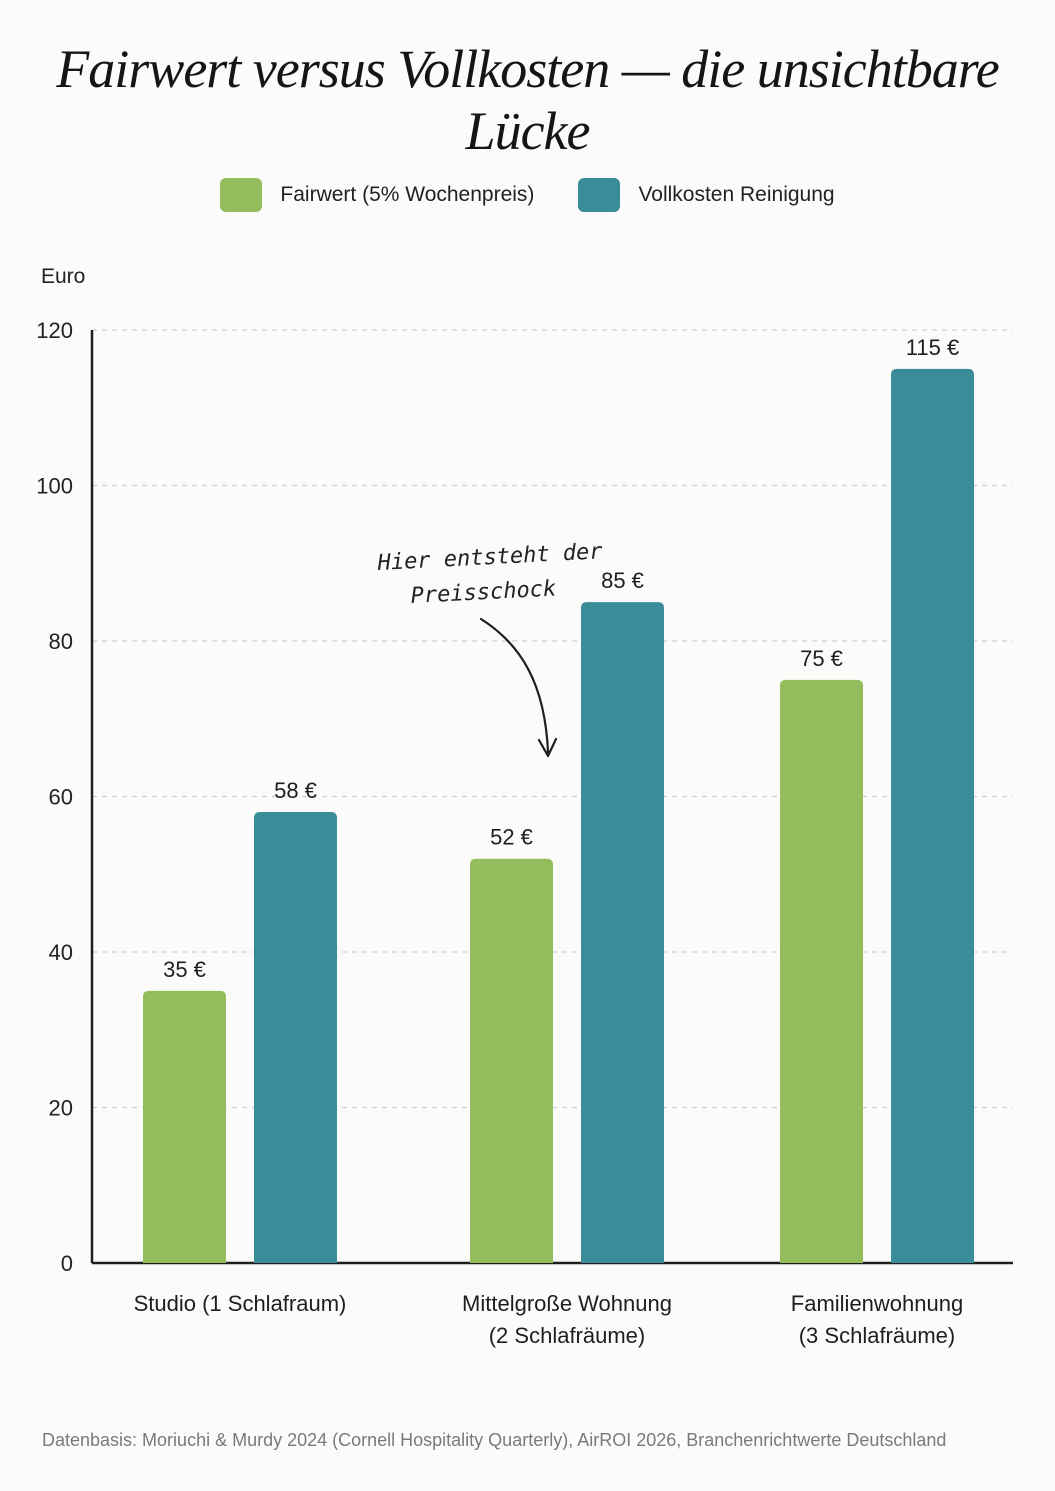  What do you see at coordinates (567, 1303) in the screenshot?
I see `x-tick-label: Mittelgroße Wohnung` at bounding box center [567, 1303].